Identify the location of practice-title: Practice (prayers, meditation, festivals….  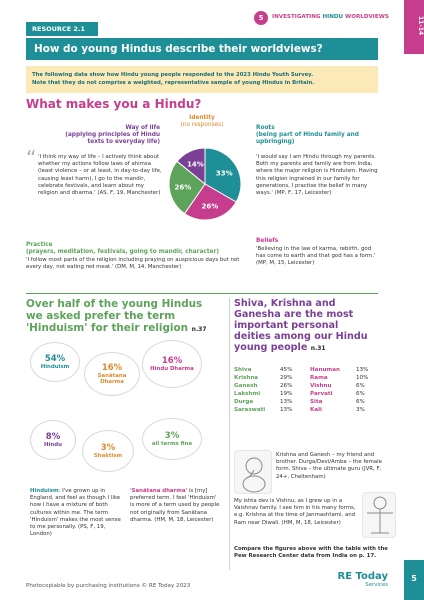
(136, 249).